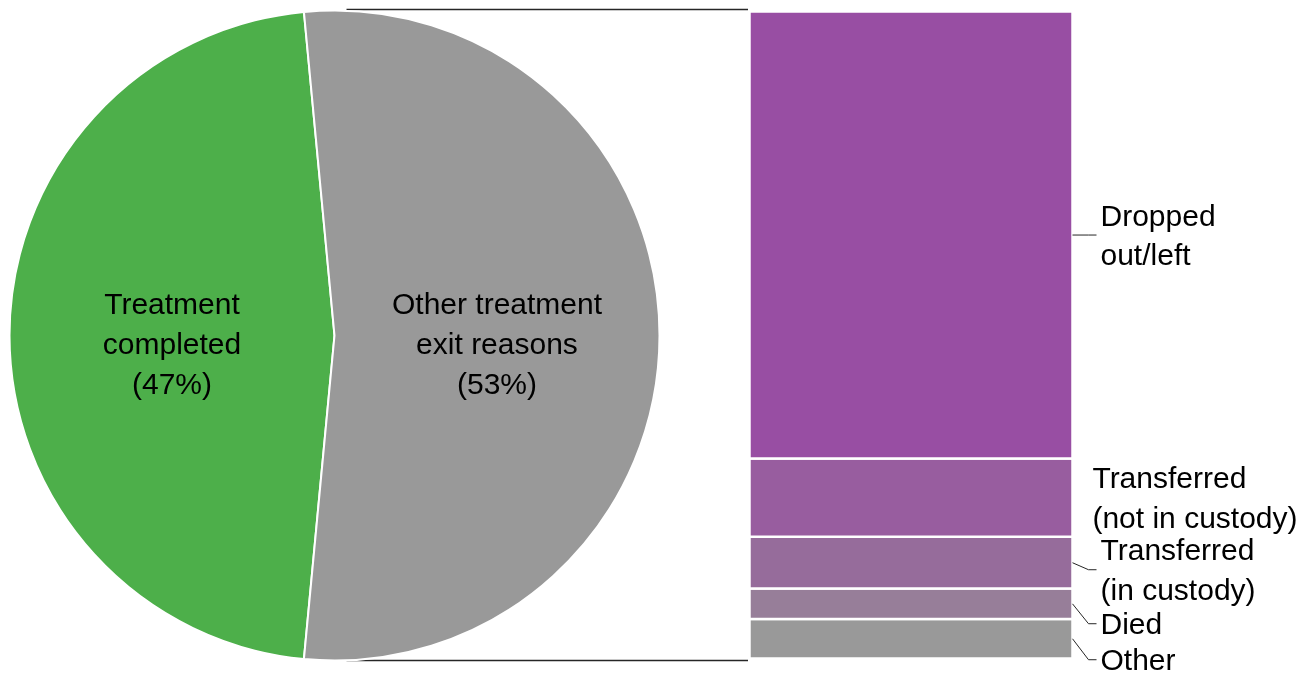 The width and height of the screenshot is (1301, 682). I want to click on series-label: Other, so click(1138, 660).